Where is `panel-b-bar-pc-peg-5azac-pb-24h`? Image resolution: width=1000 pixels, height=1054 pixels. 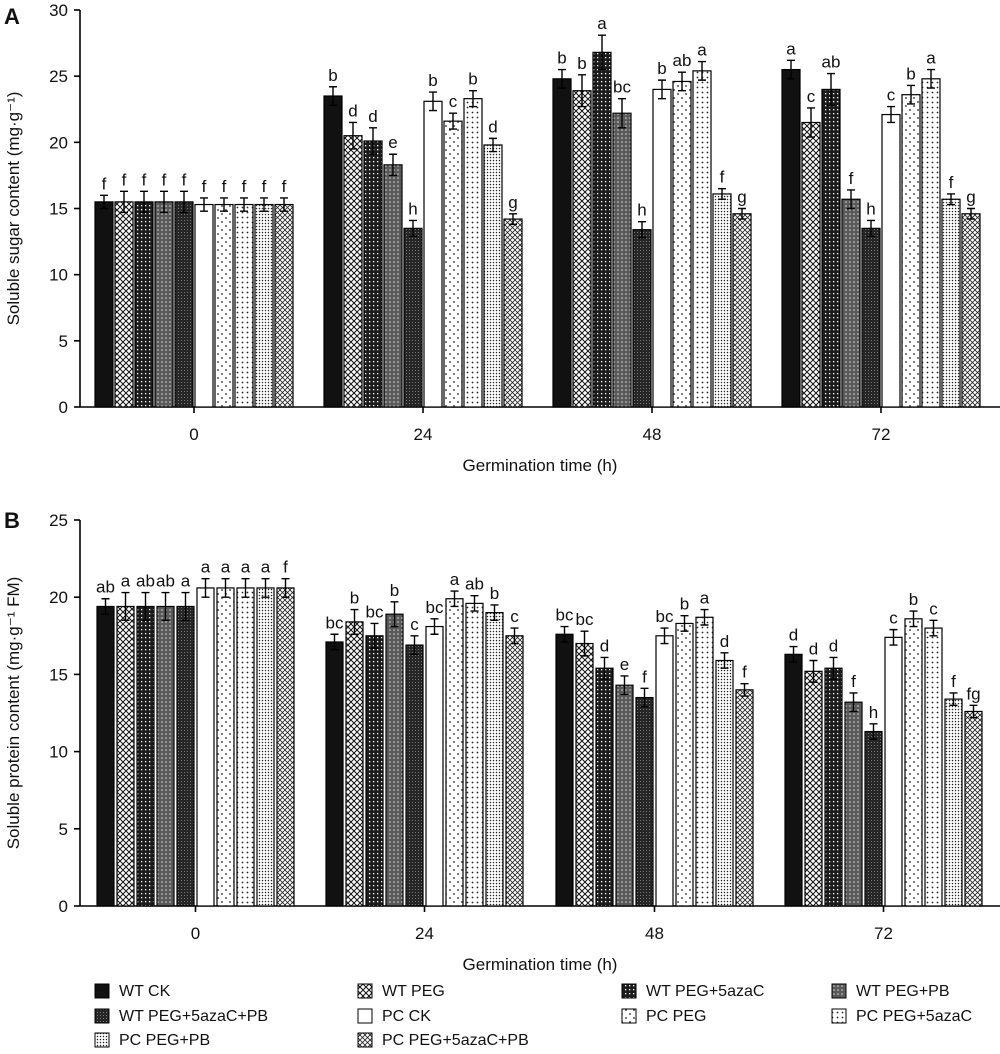
panel-b-bar-pc-peg-5azac-pb-24h is located at coordinates (514, 771).